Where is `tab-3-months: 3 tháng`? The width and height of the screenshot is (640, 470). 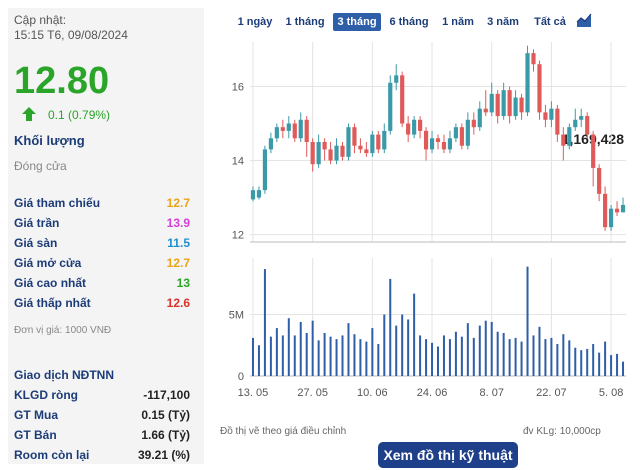
tab-3-months: 3 tháng is located at coordinates (357, 22).